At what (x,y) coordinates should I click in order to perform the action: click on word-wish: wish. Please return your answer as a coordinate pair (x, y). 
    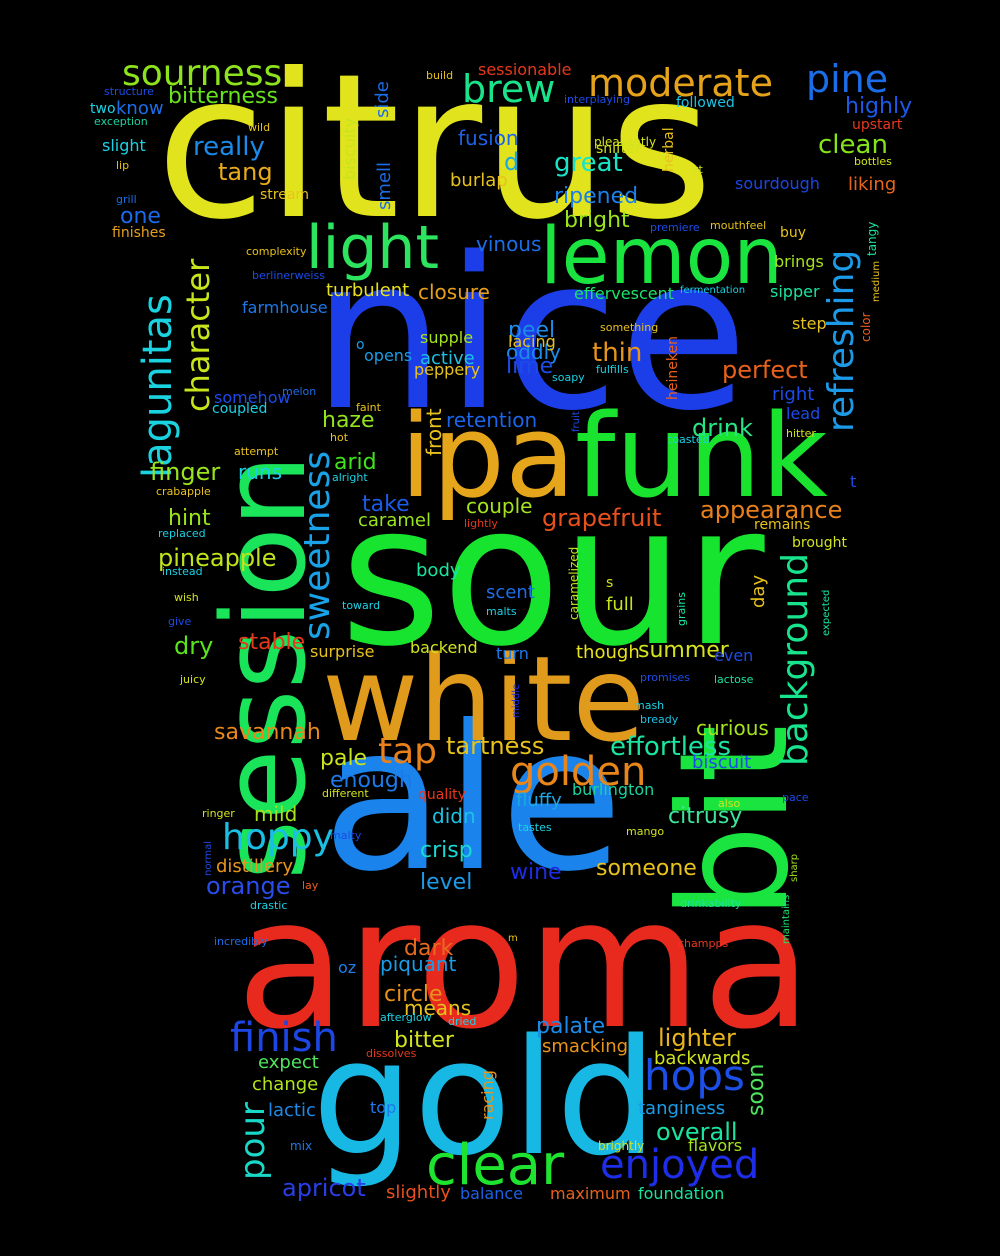
    Looking at the image, I should click on (186, 597).